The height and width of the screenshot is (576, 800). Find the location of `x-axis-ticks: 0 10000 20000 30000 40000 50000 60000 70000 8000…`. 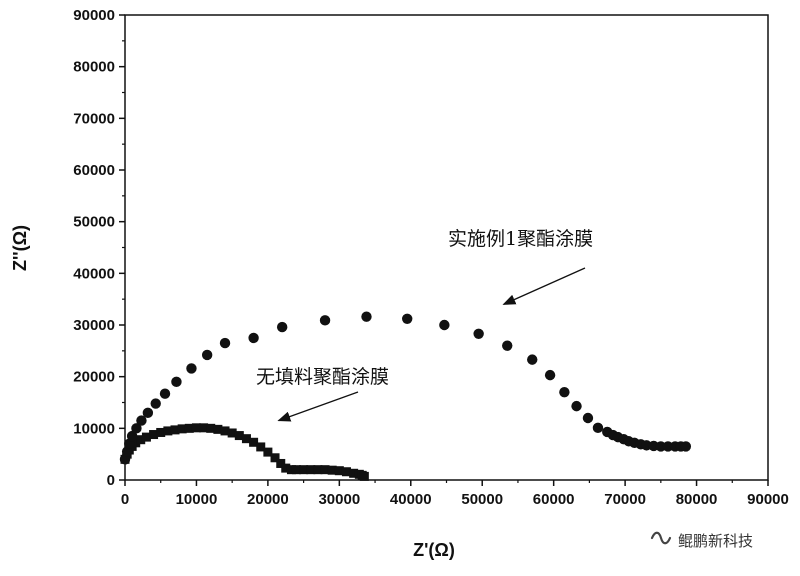

x-axis-ticks: 0 10000 20000 30000 40000 50000 60000 70000 8000… is located at coordinates (455, 494).